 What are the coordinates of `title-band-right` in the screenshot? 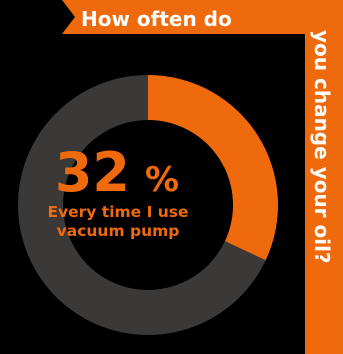 It's located at (324, 177).